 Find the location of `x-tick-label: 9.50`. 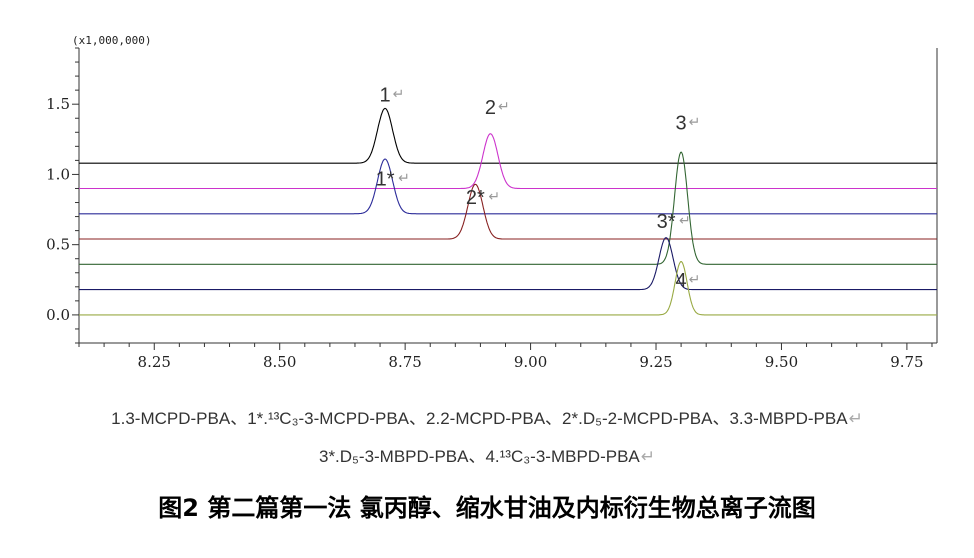

x-tick-label: 9.50 is located at coordinates (781, 362).